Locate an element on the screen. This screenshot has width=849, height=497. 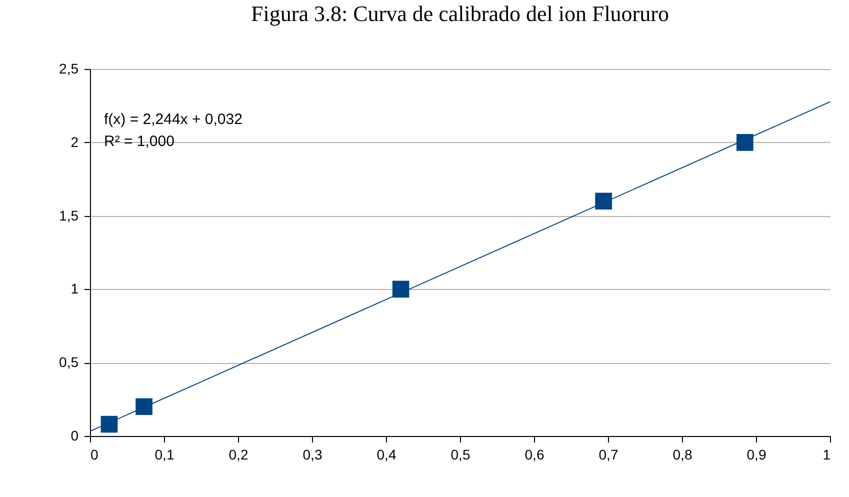
x-tick-label: 0,1 is located at coordinates (164, 454).